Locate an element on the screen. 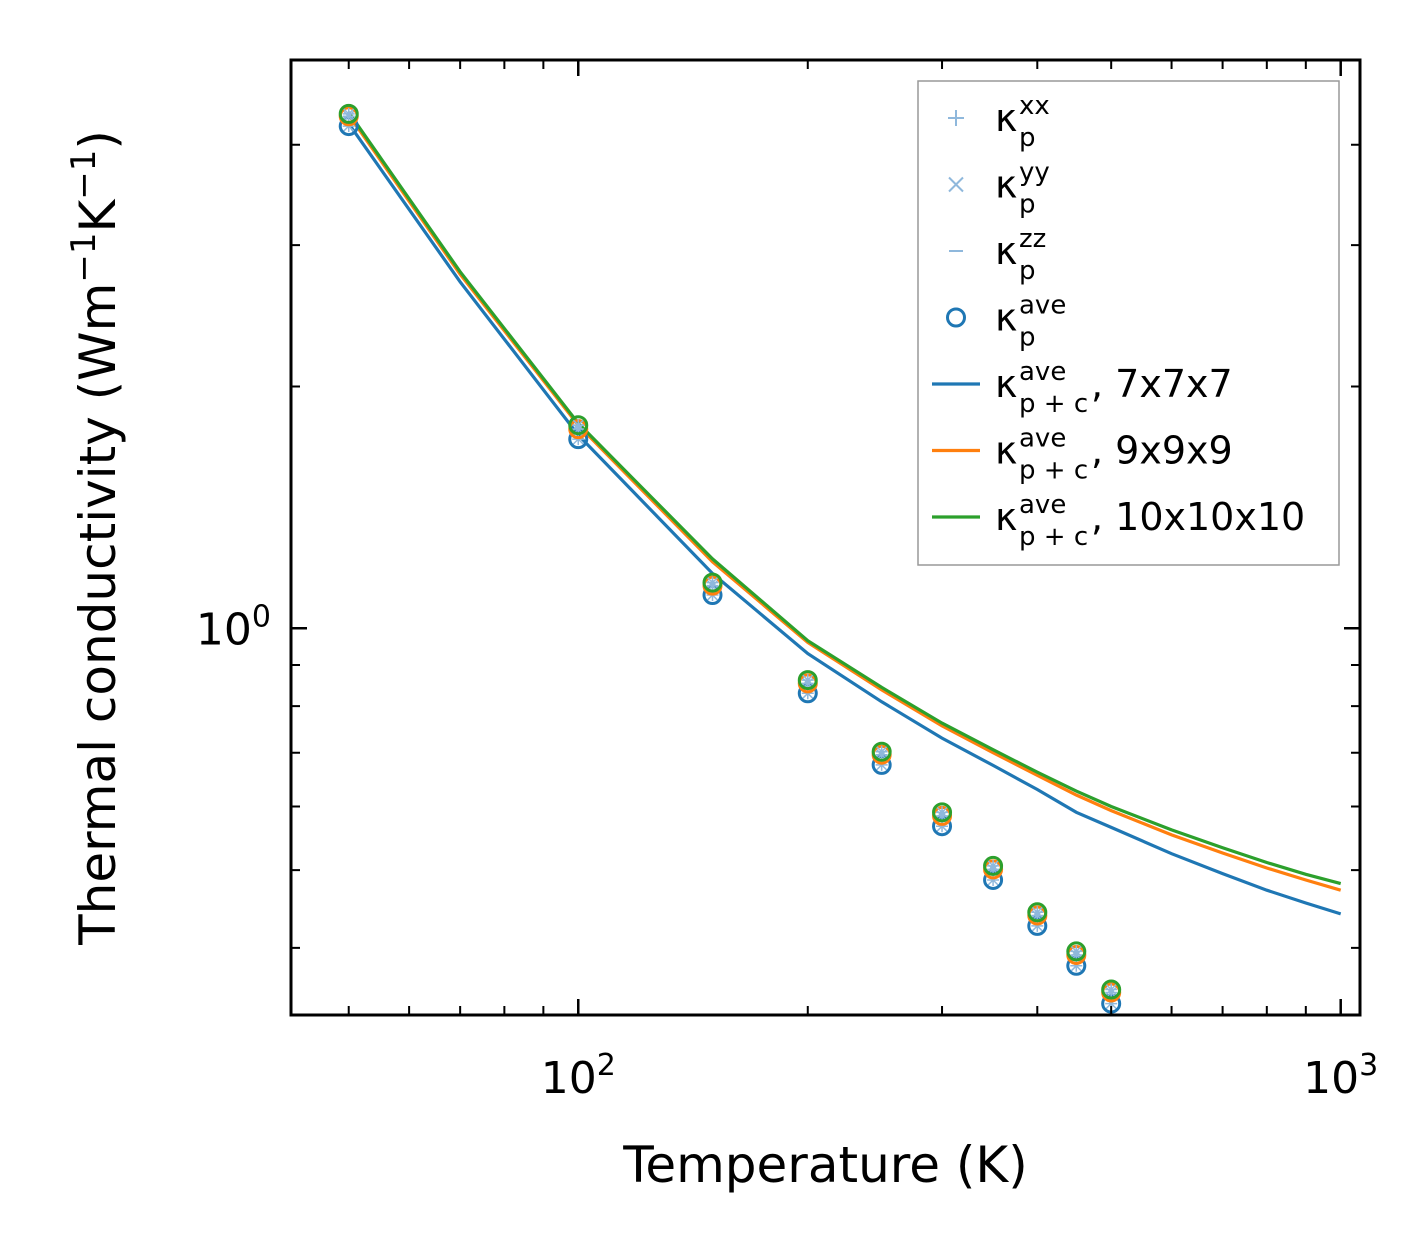 The height and width of the screenshot is (1254, 1421). legend-label: κave p + c, 7x7x7 is located at coordinates (1114, 388).